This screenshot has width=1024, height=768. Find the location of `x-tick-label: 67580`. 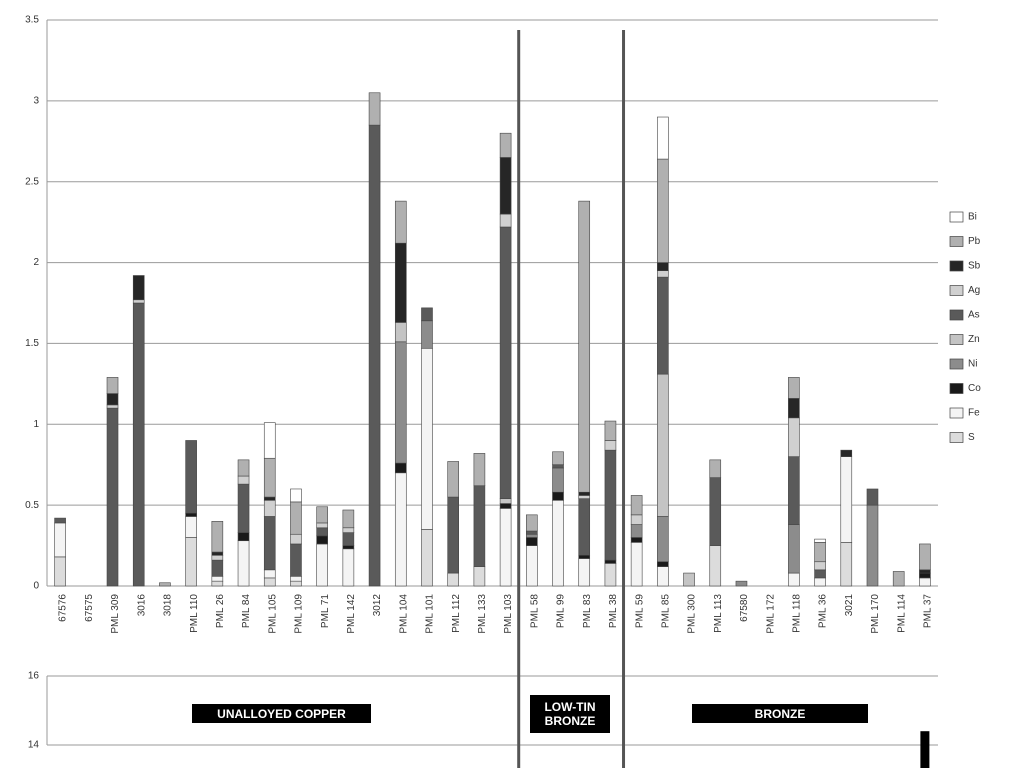

x-tick-label: 67580 is located at coordinates (744, 608).